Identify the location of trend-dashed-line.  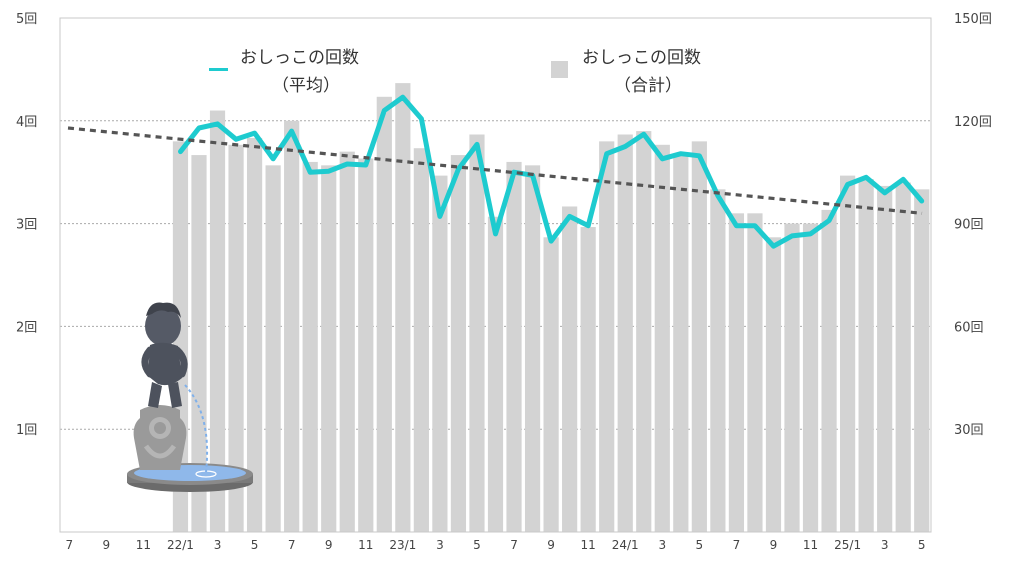
(495, 170).